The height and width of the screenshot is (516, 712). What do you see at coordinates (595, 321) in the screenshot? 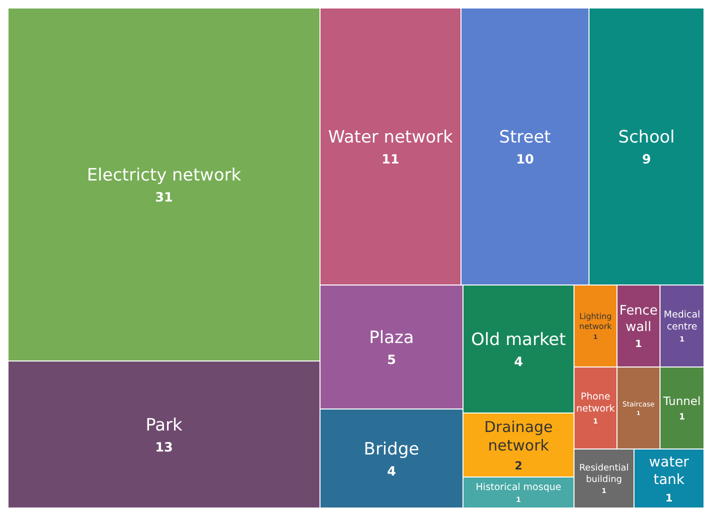
I see `category-label: Lighting network` at bounding box center [595, 321].